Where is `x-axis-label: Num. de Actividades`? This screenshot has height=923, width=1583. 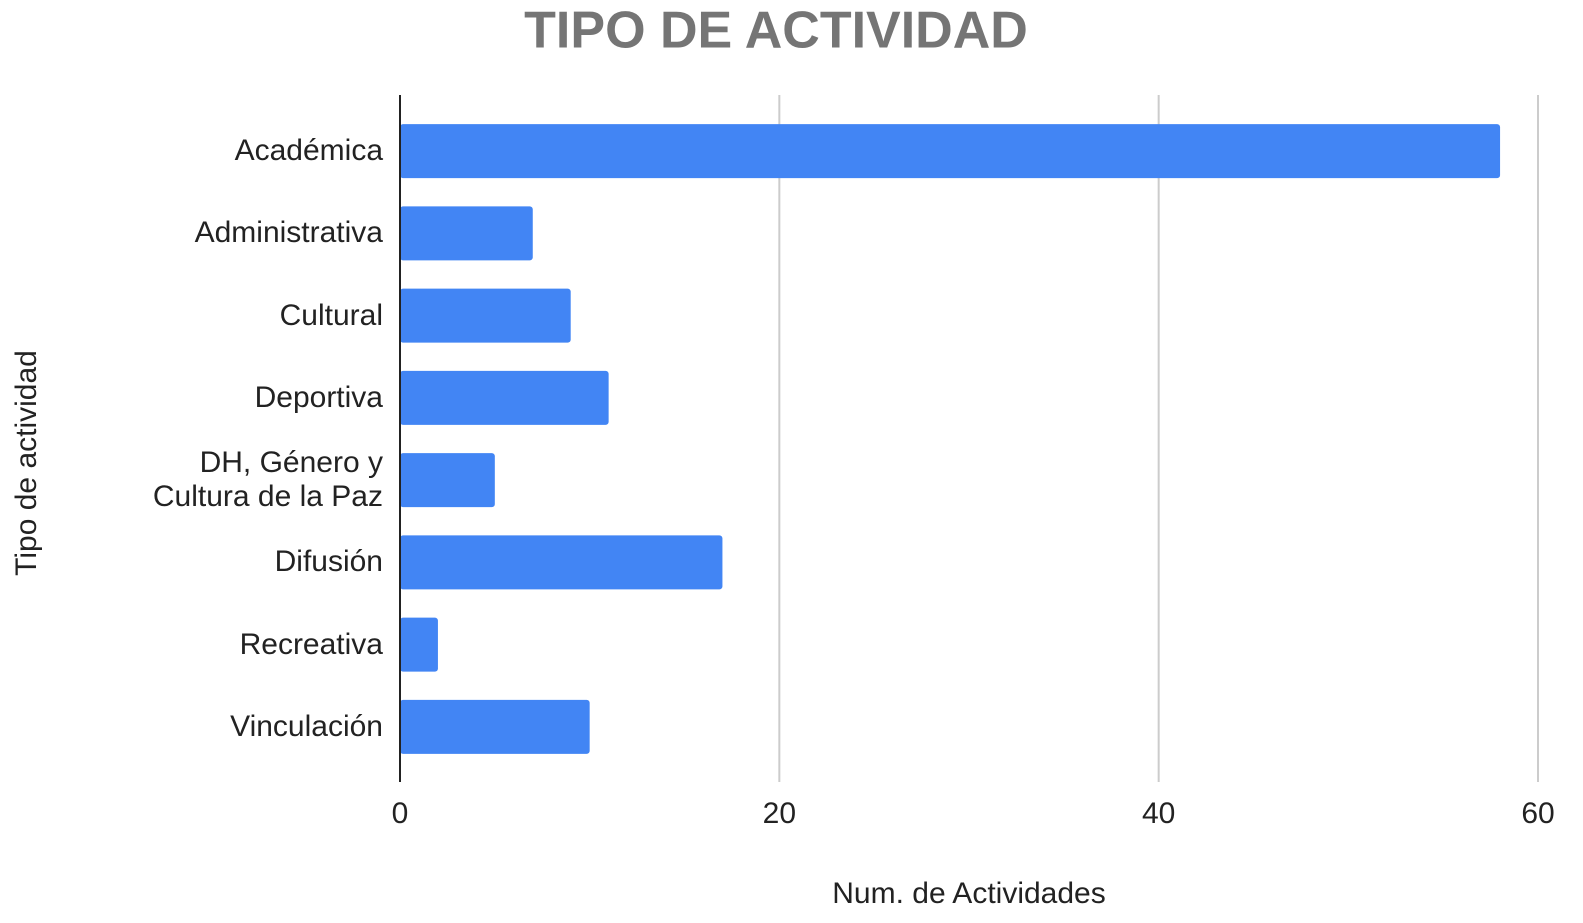 x-axis-label: Num. de Actividades is located at coordinates (968, 893).